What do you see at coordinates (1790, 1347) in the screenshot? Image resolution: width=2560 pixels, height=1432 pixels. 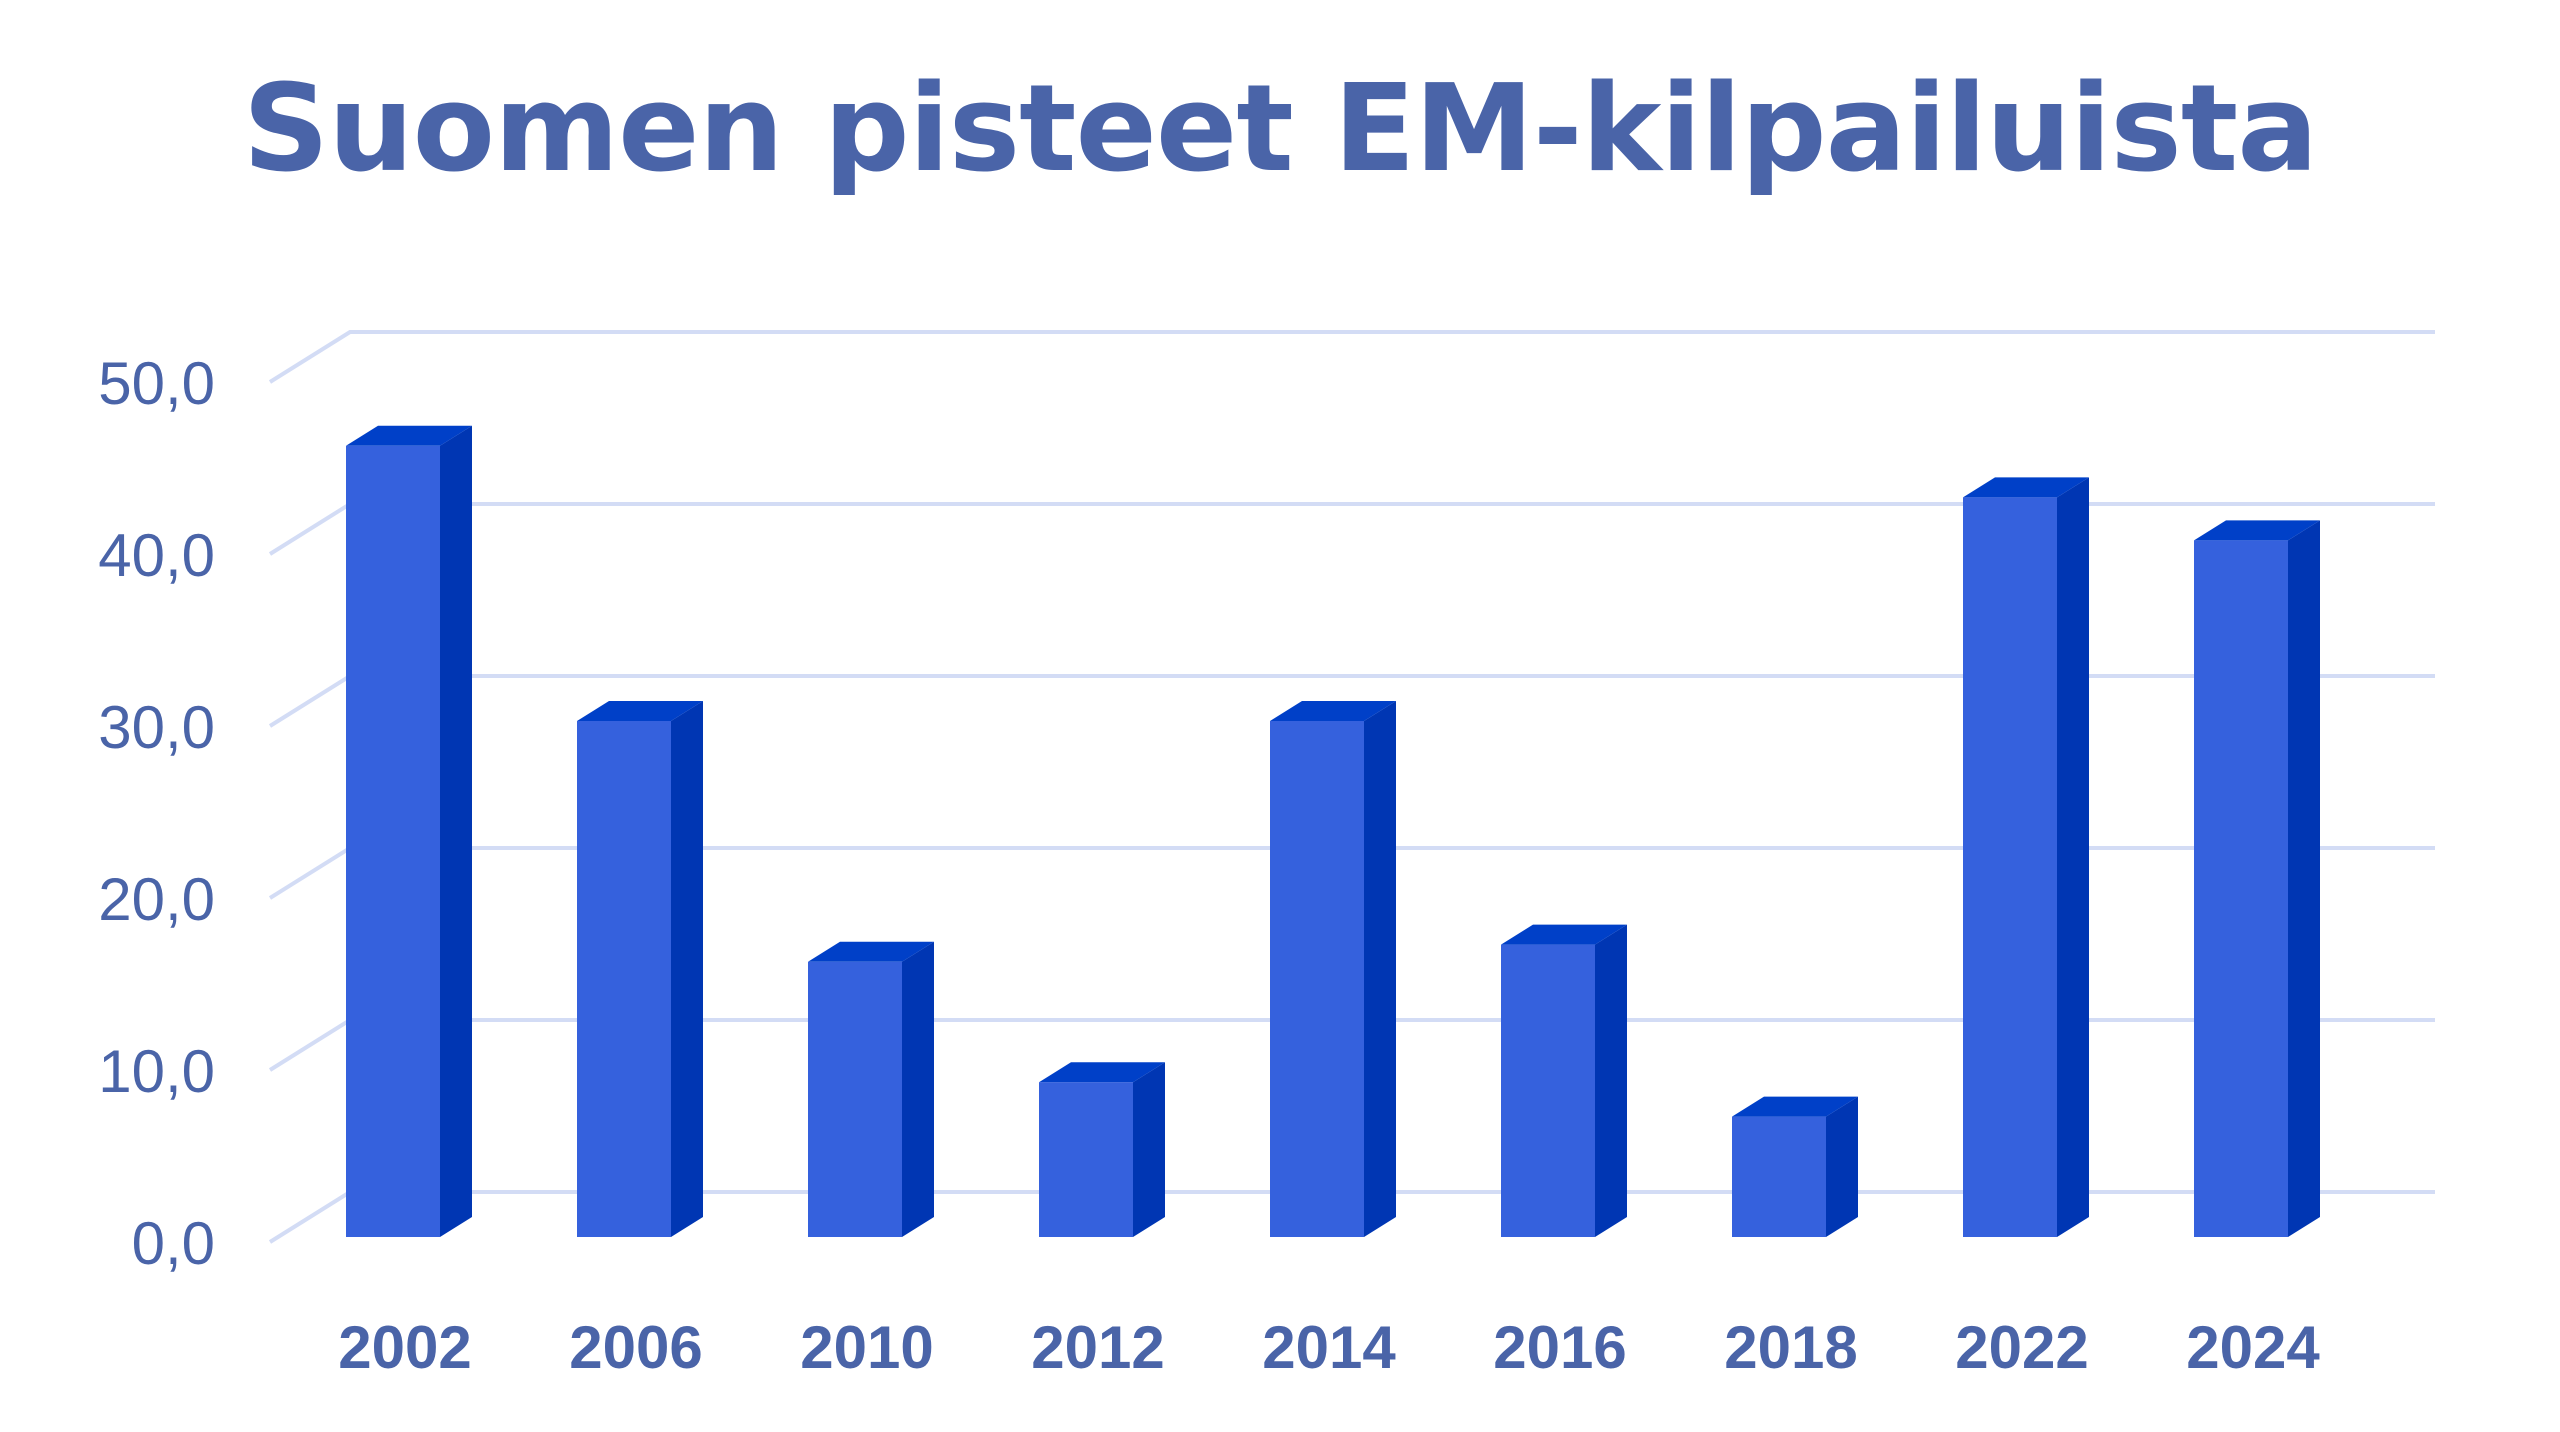 I see `x-tick-label: 2018` at bounding box center [1790, 1347].